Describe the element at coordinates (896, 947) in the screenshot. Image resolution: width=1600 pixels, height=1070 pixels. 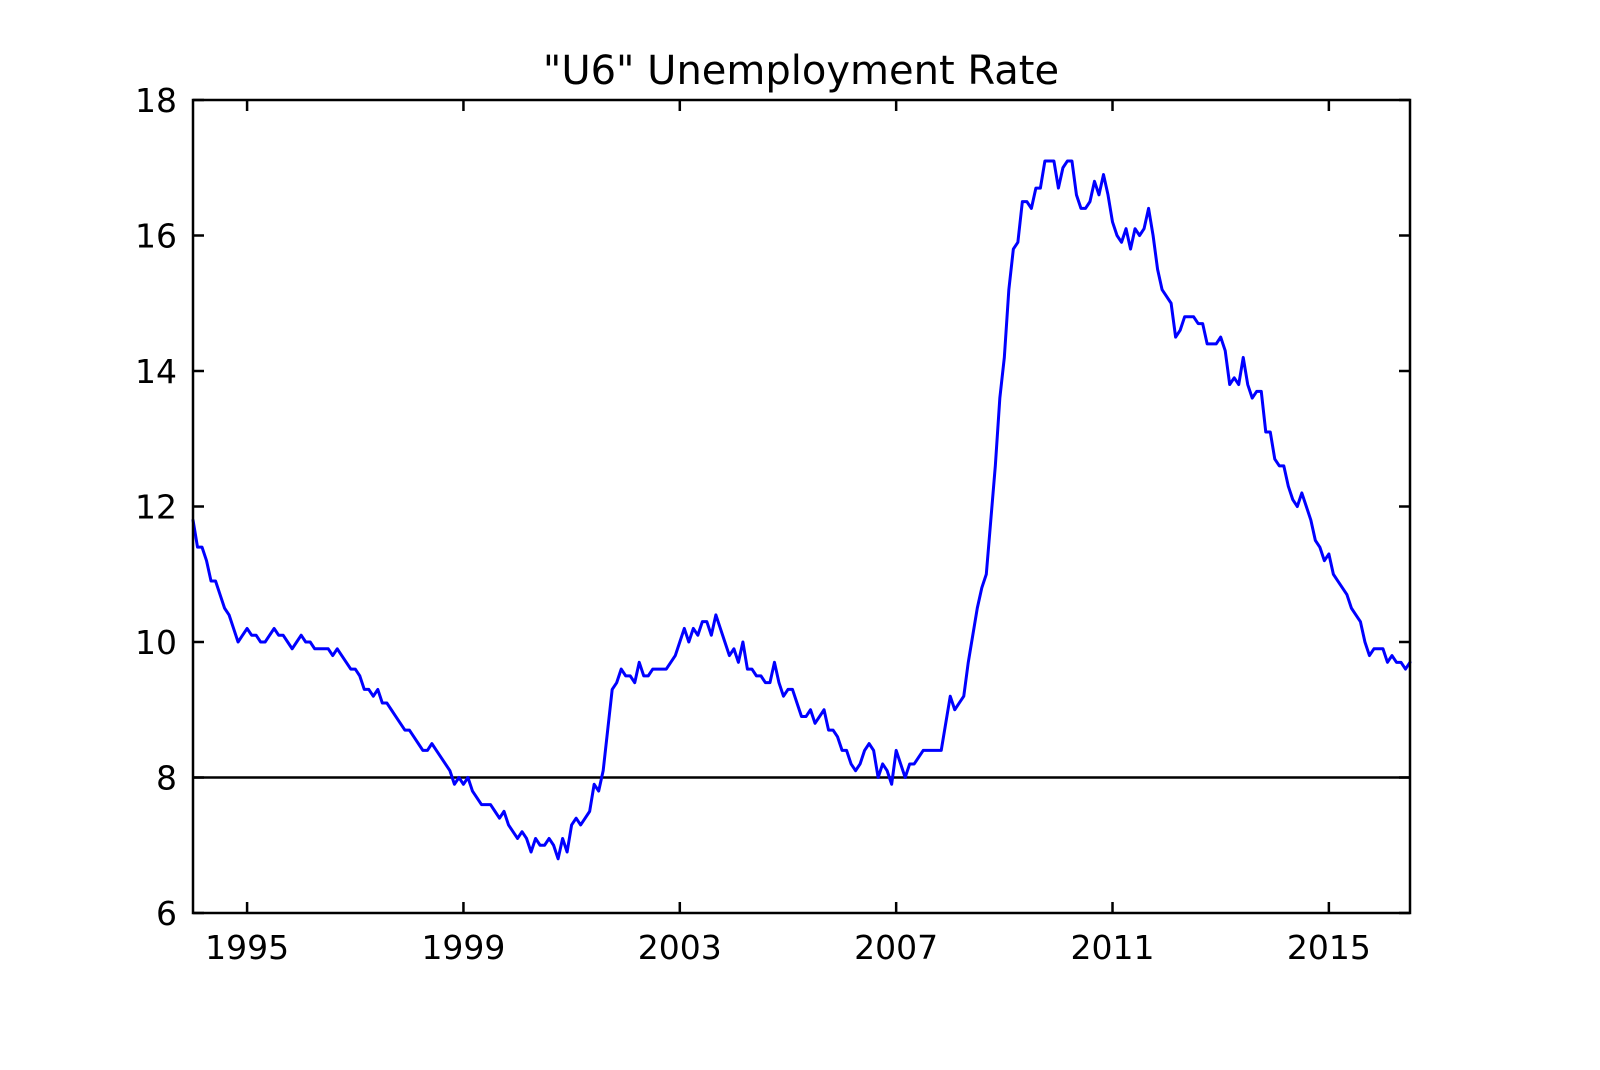
I see `x-tick-label: 2007` at that location.